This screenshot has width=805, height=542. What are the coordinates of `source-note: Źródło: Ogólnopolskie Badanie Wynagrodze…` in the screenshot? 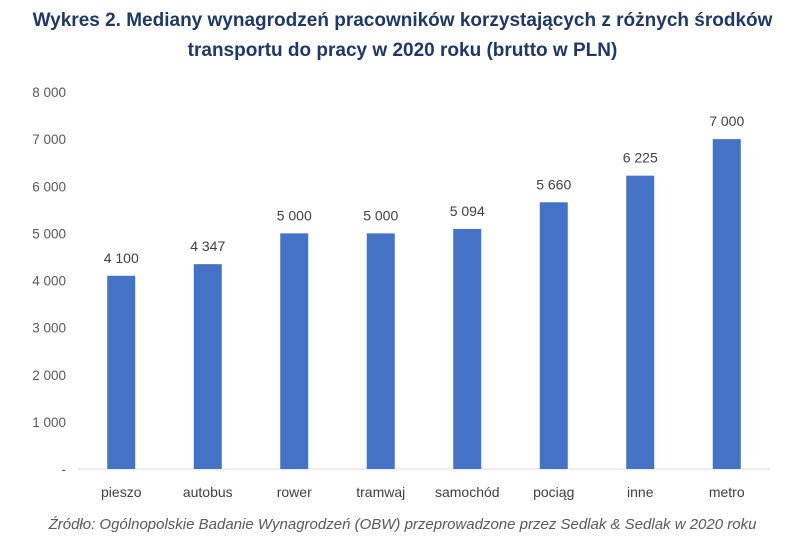 It's located at (402, 524).